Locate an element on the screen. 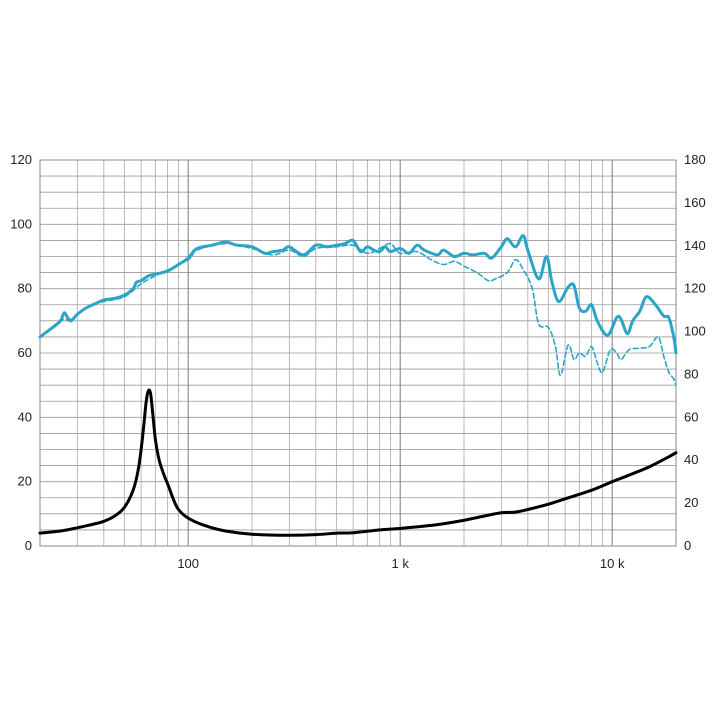  y-right-tick-label: 180 is located at coordinates (695, 159).